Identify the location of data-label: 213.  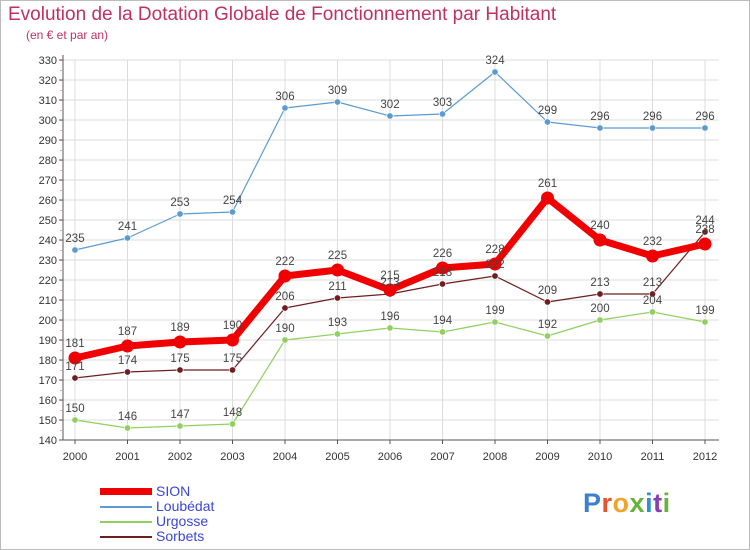
(599, 283).